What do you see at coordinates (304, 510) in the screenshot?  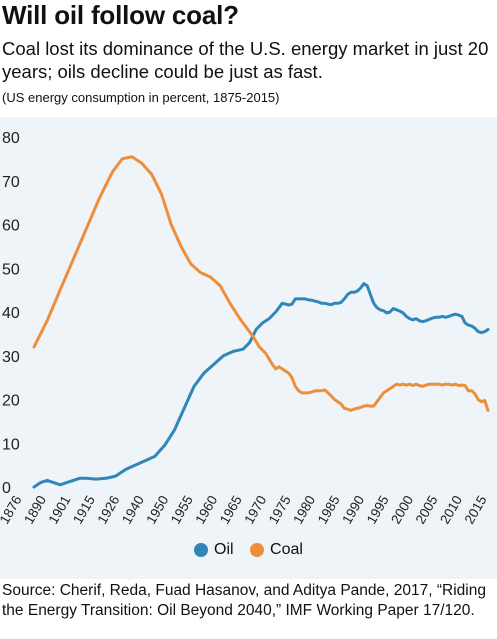 I see `x-tick-label: 1980` at bounding box center [304, 510].